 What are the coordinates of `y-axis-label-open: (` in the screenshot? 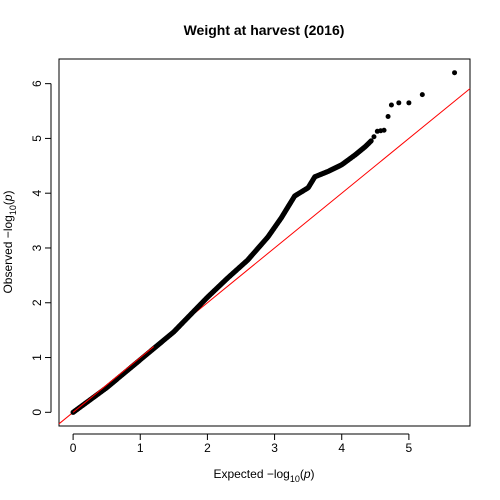 It's located at (8, 203).